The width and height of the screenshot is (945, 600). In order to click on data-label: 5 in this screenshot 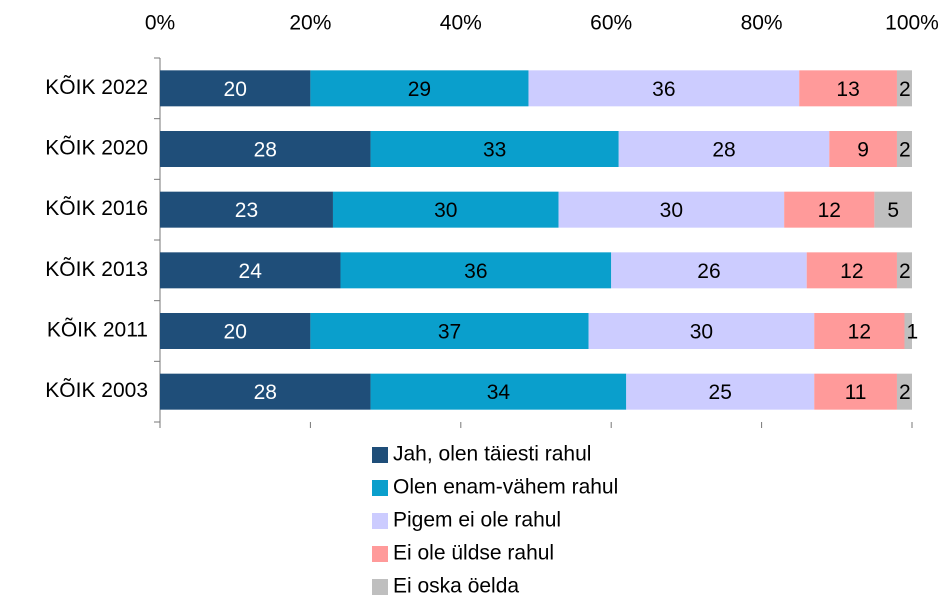, I will do `click(893, 210)`.